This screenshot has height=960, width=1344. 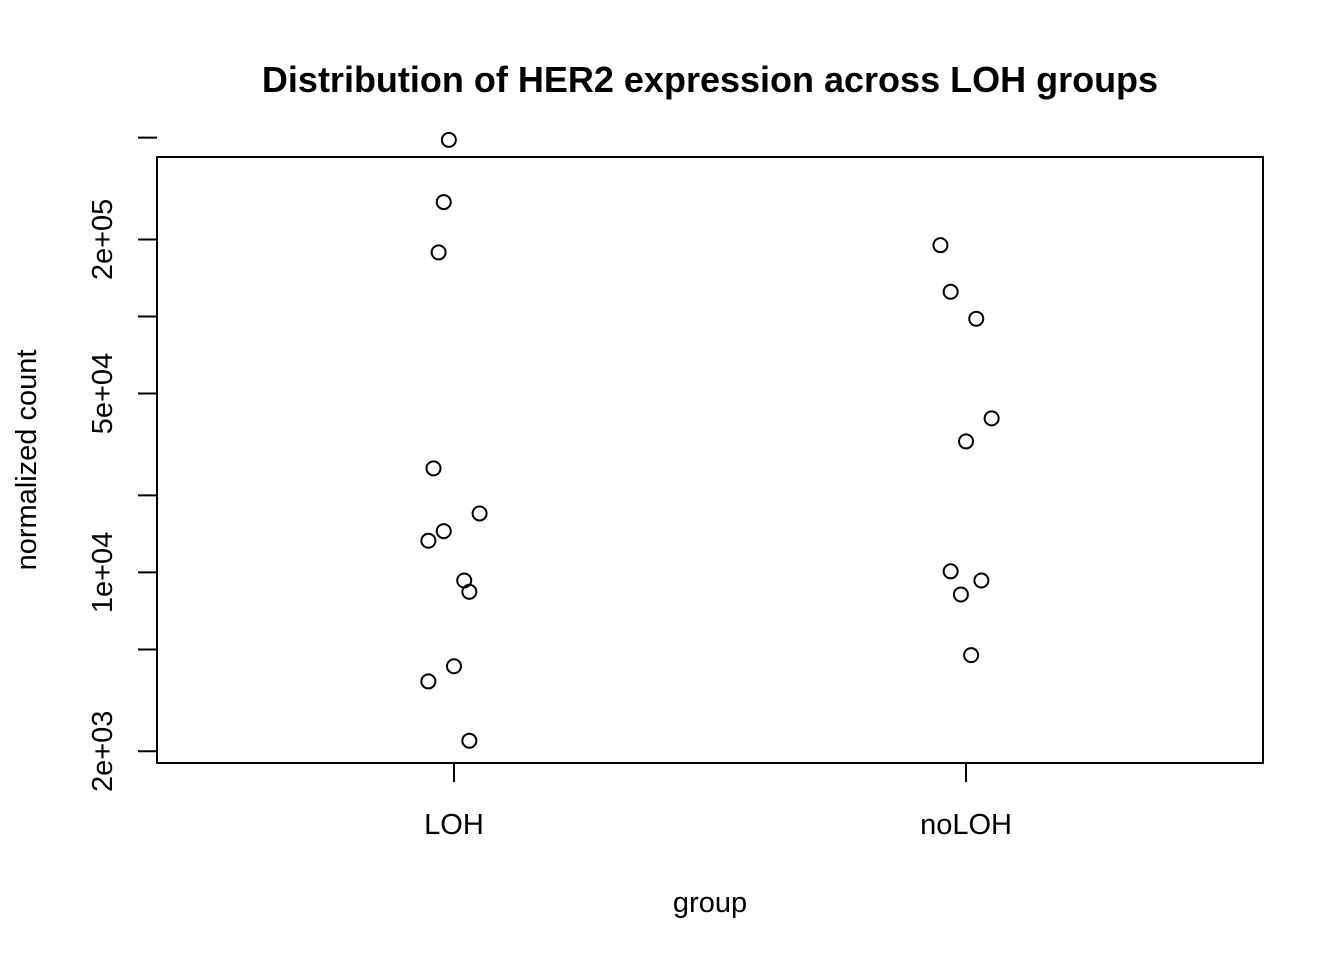 I want to click on y-tick-label: 1e+04, so click(x=103, y=572).